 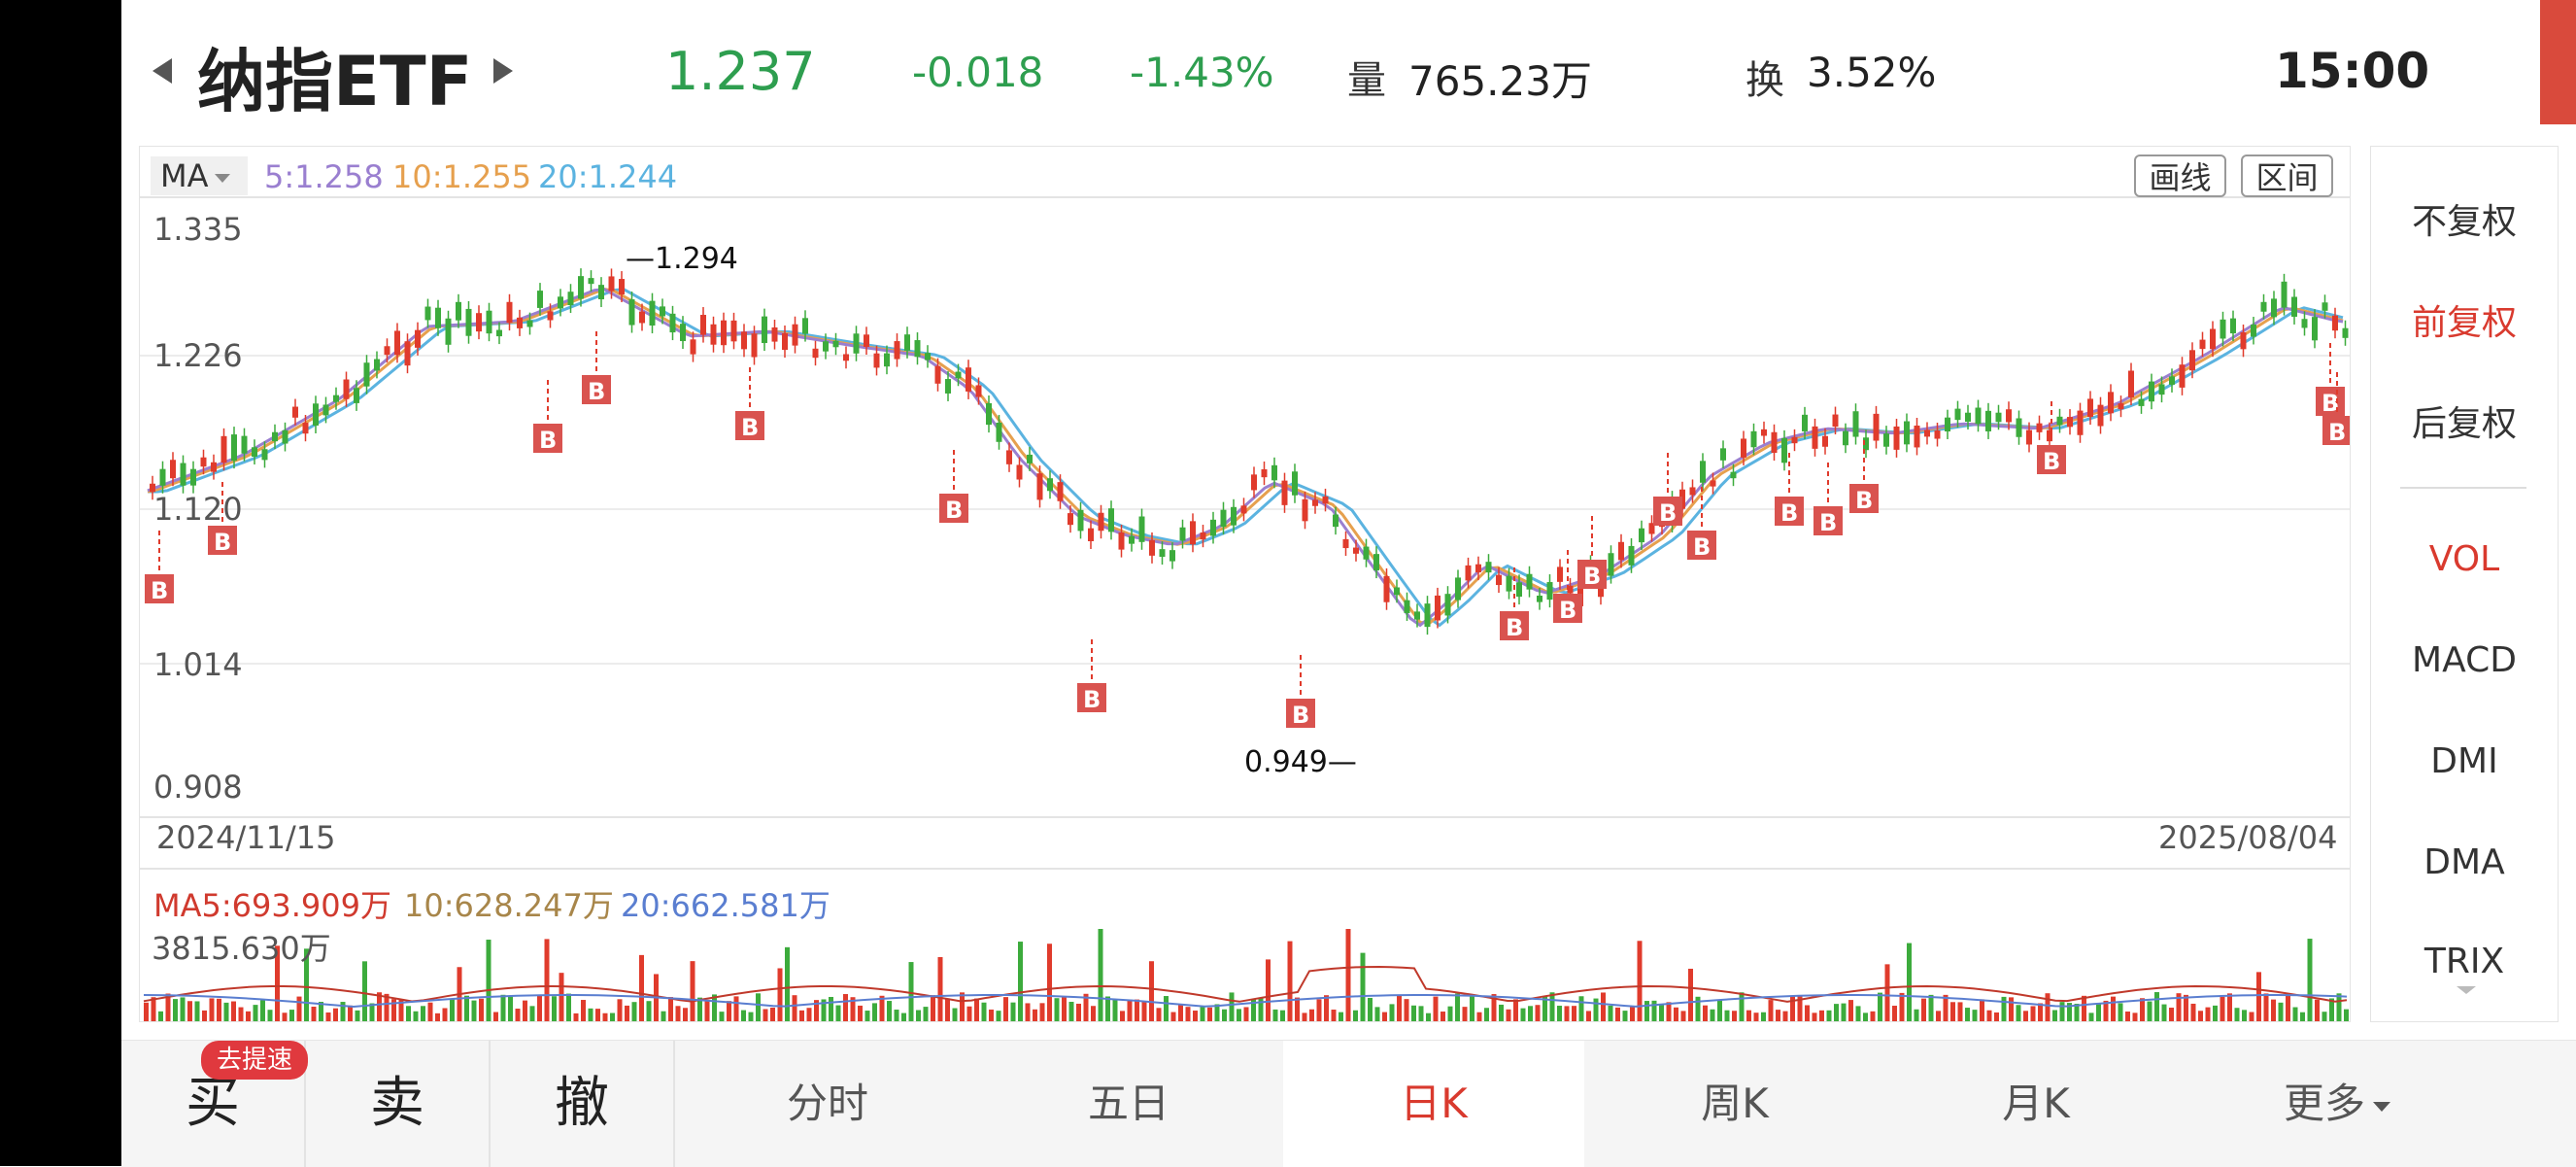 What do you see at coordinates (199, 175) in the screenshot?
I see `ma-dropdown: MA` at bounding box center [199, 175].